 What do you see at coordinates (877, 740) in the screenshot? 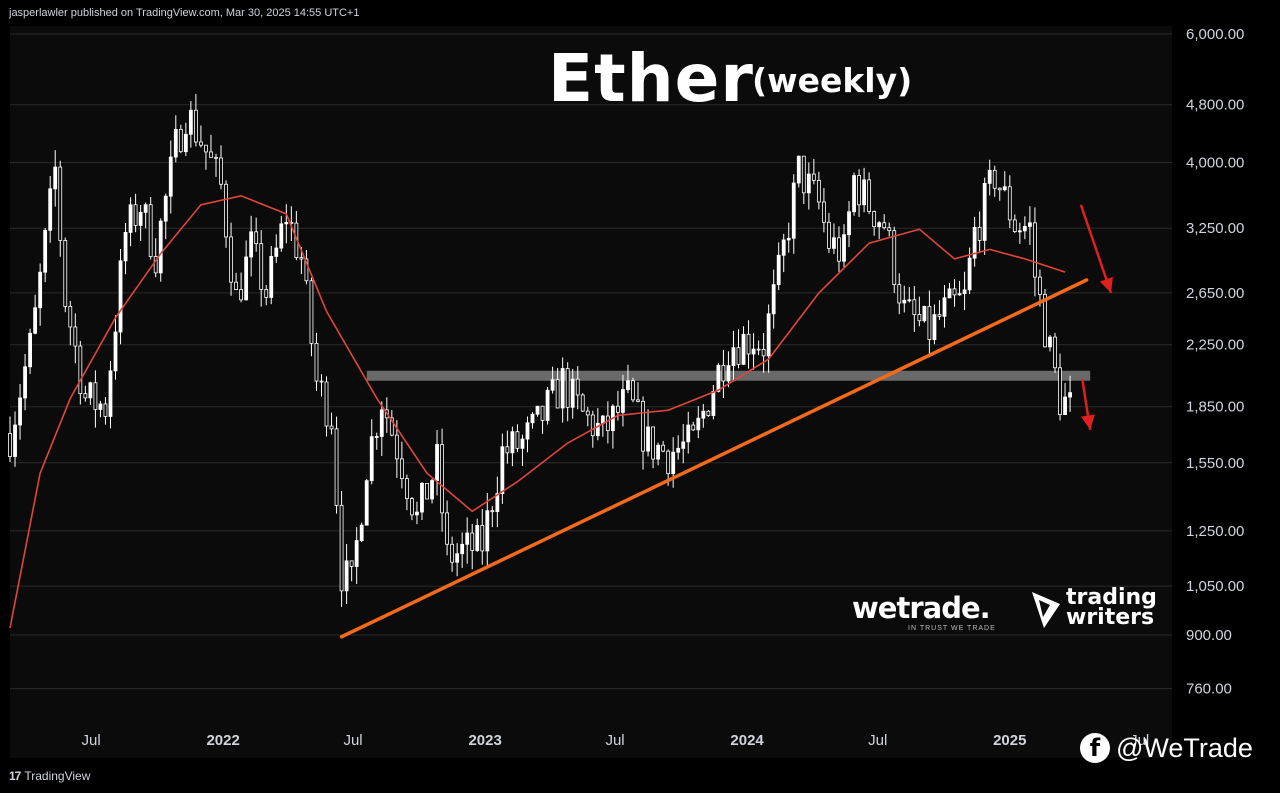
I see `x-tick-label: Jul` at bounding box center [877, 740].